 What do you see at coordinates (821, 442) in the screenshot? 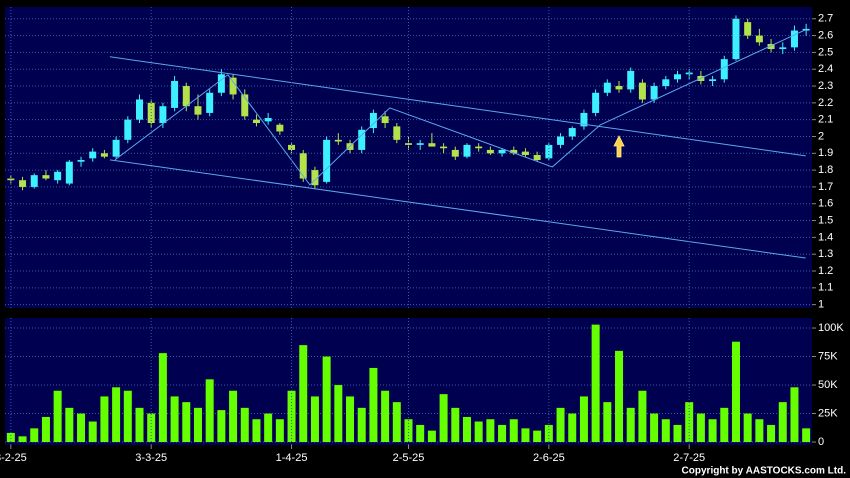
I see `y-tick-label: 0` at bounding box center [821, 442].